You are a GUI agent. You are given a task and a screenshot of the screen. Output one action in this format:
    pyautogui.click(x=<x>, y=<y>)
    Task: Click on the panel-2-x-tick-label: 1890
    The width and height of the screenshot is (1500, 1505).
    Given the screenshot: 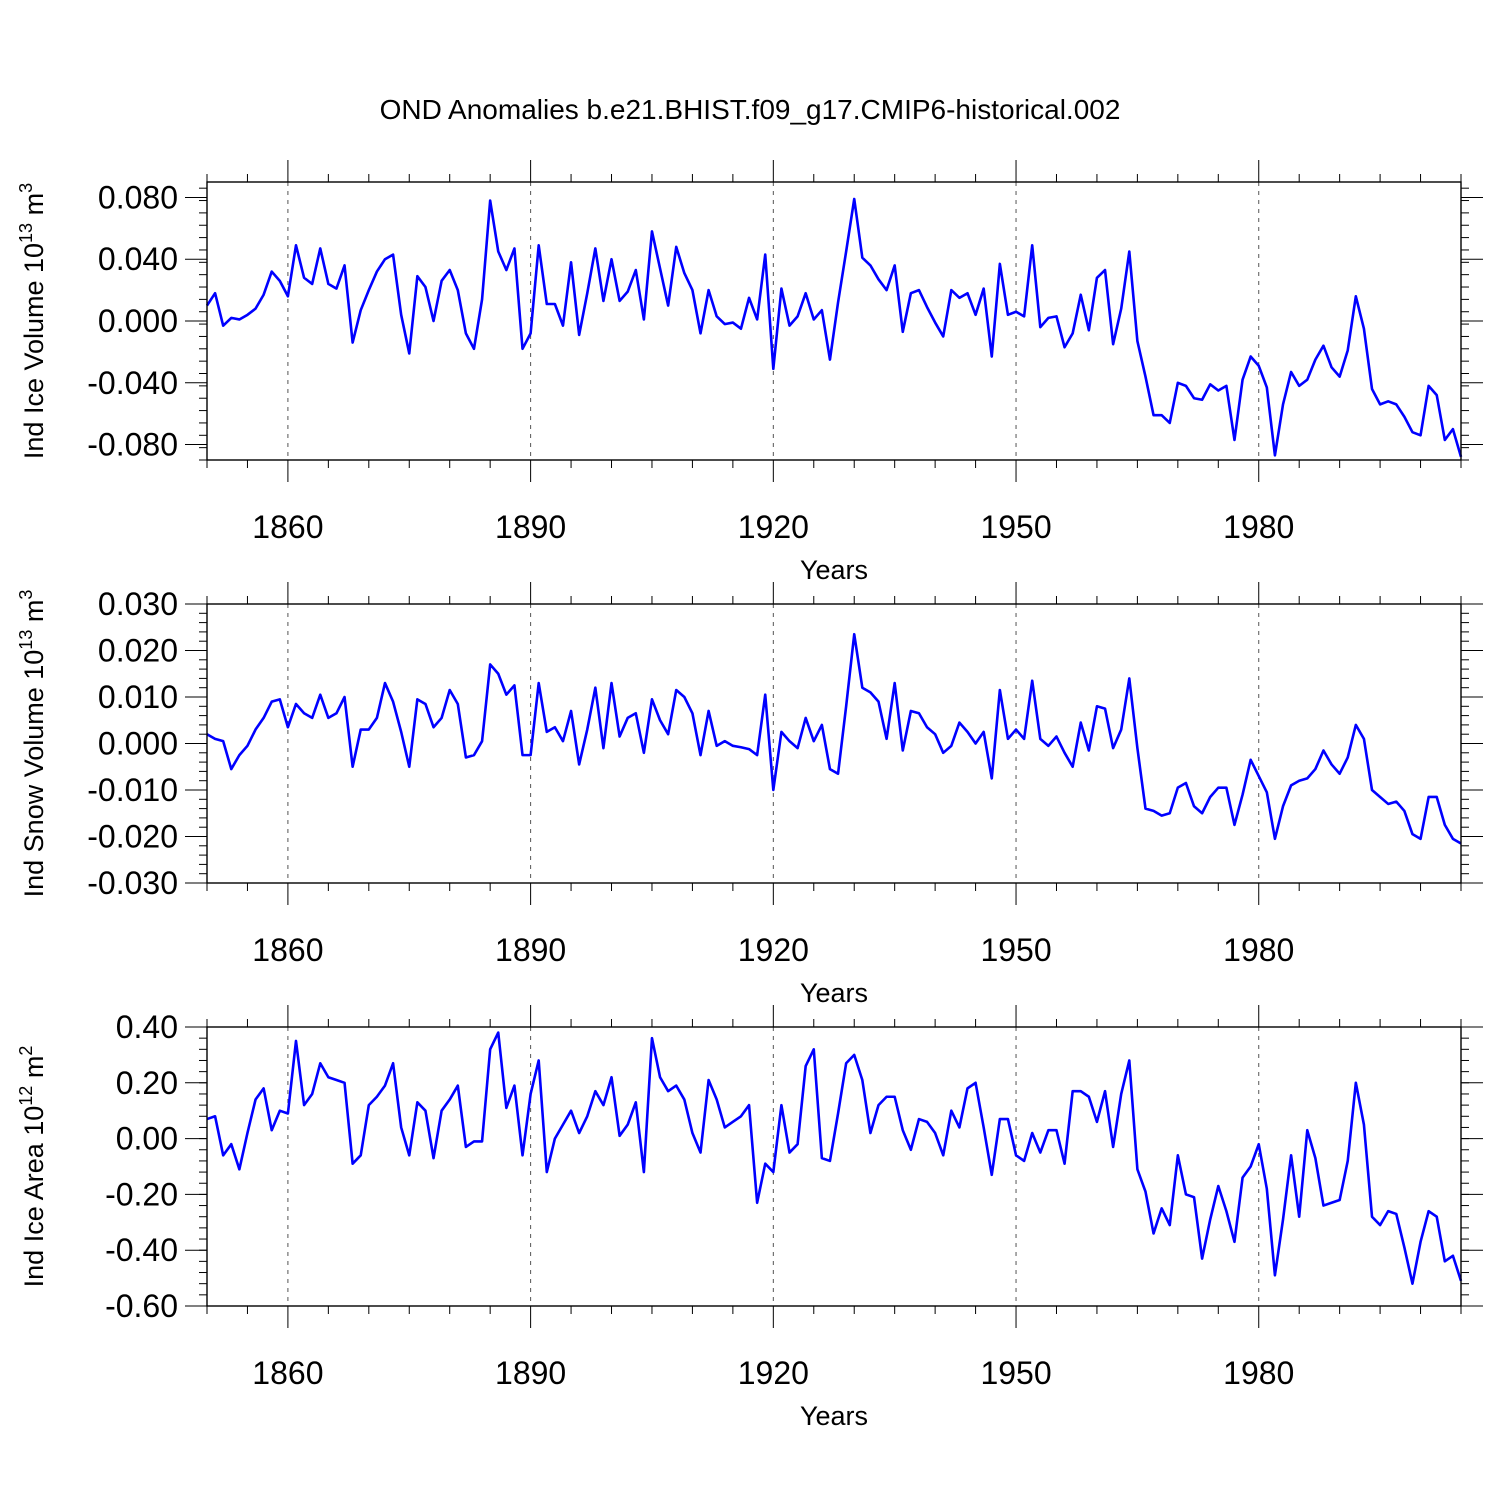 What is the action you would take?
    pyautogui.click(x=530, y=950)
    